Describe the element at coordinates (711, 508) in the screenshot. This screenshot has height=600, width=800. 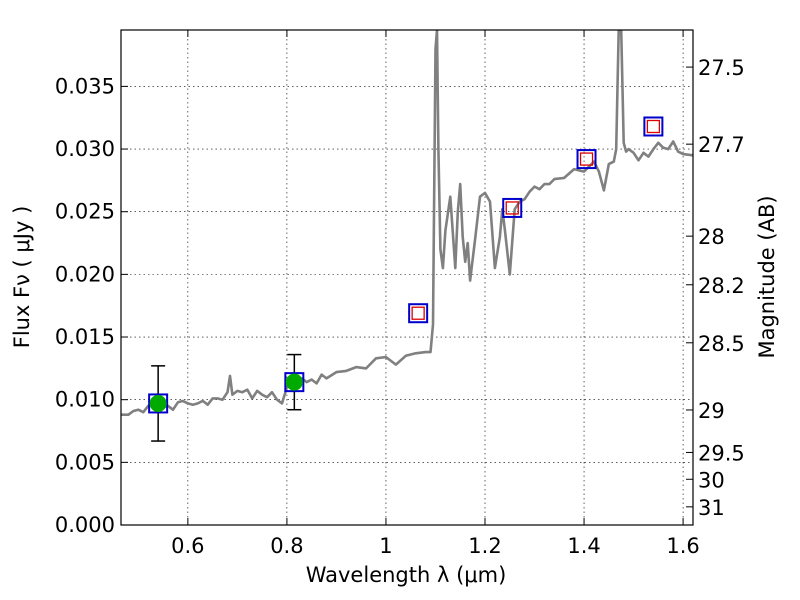
I see `right-tick-label: 31` at that location.